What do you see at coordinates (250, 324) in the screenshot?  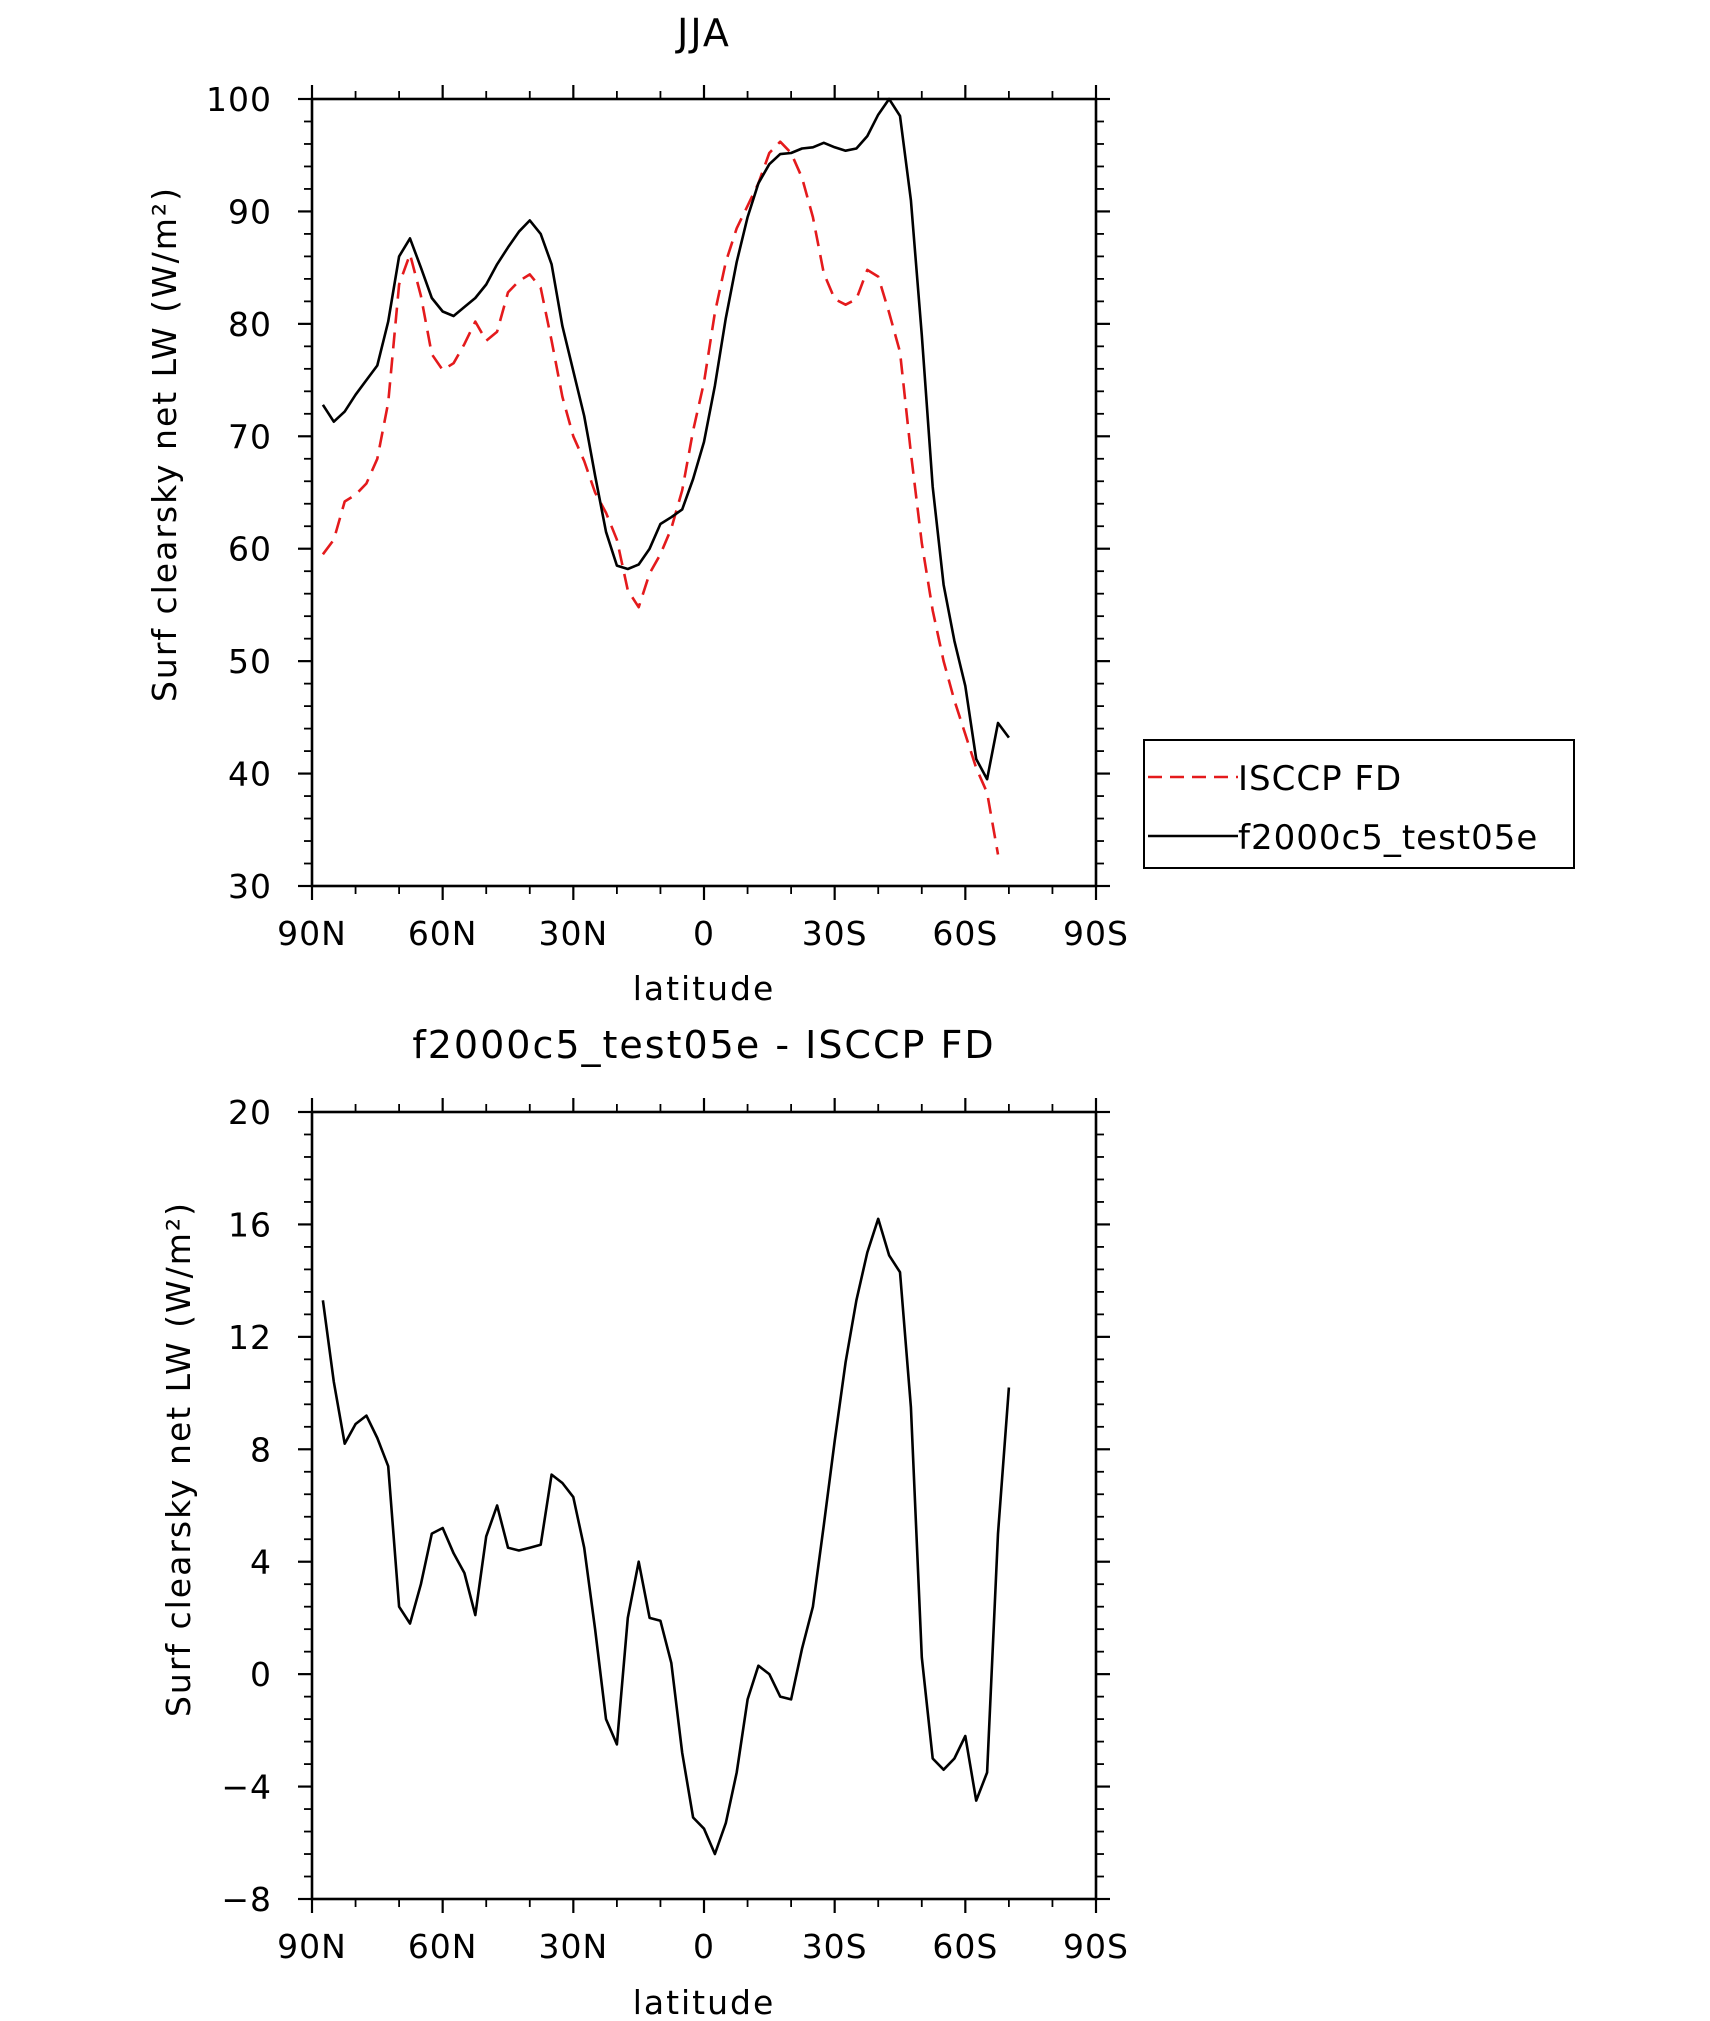 I see `y-tick-label: 80` at bounding box center [250, 324].